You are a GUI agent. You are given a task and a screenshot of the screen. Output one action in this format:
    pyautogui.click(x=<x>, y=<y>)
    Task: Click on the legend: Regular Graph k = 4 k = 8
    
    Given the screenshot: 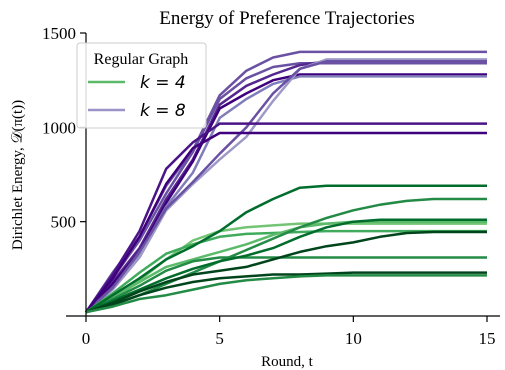 What is the action you would take?
    pyautogui.click(x=141, y=85)
    